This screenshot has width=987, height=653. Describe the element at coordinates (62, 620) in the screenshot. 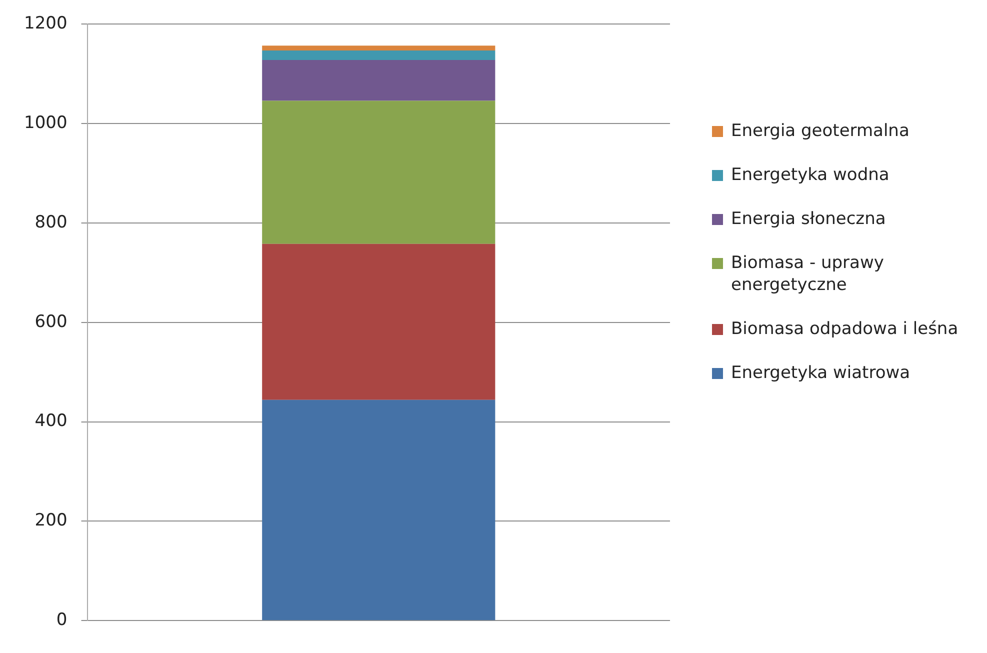

I see `y-tick-label: 0` at that location.